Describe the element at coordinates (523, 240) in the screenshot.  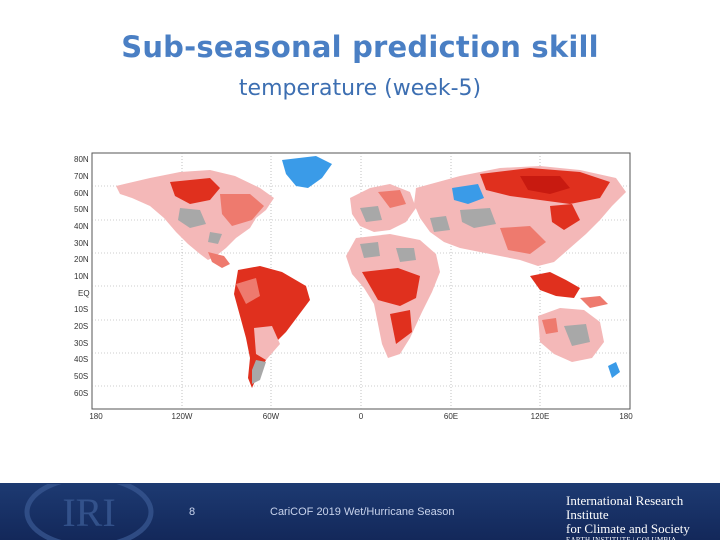
I see `asia-south-mid` at that location.